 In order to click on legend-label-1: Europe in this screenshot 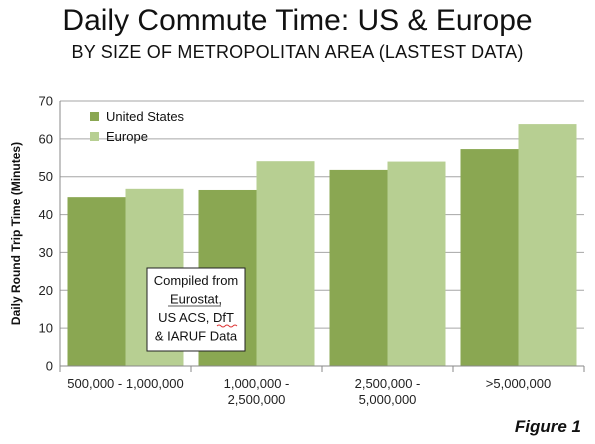, I will do `click(127, 136)`.